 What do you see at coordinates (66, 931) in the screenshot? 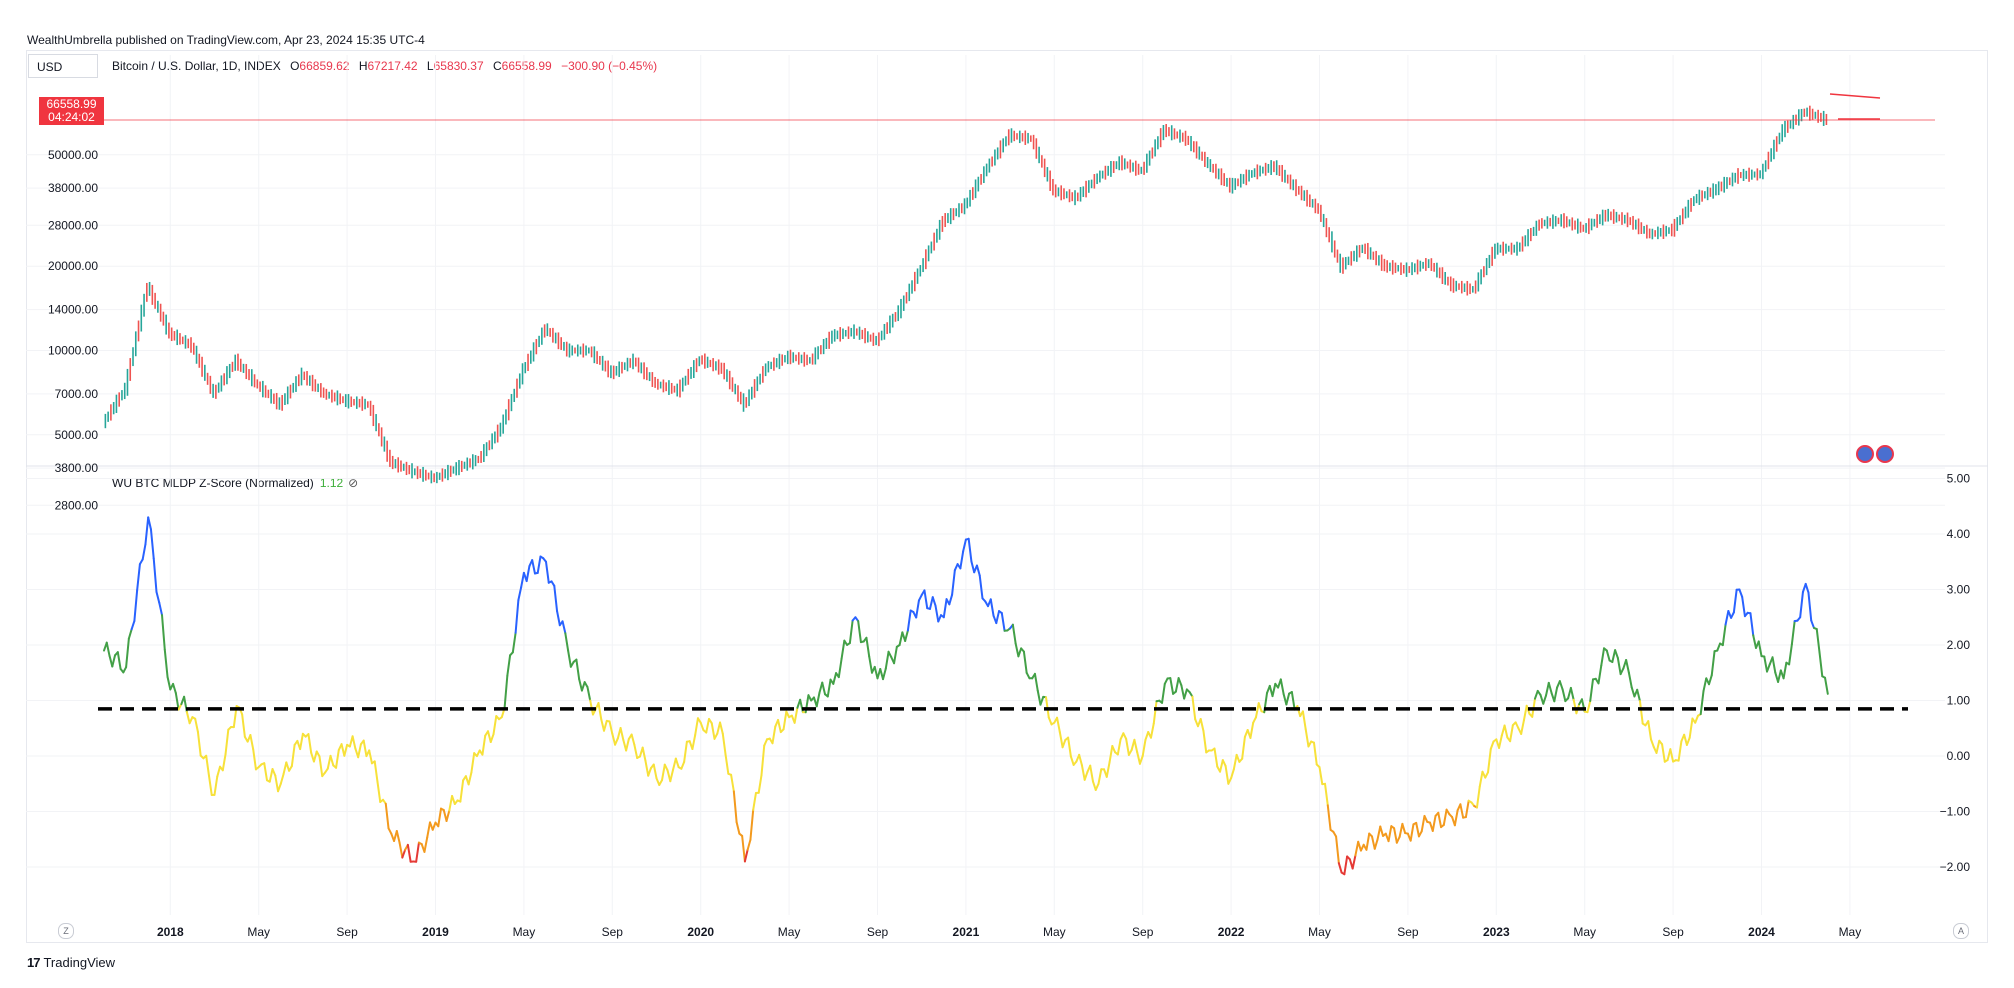
I see `zoom-button: Z` at bounding box center [66, 931].